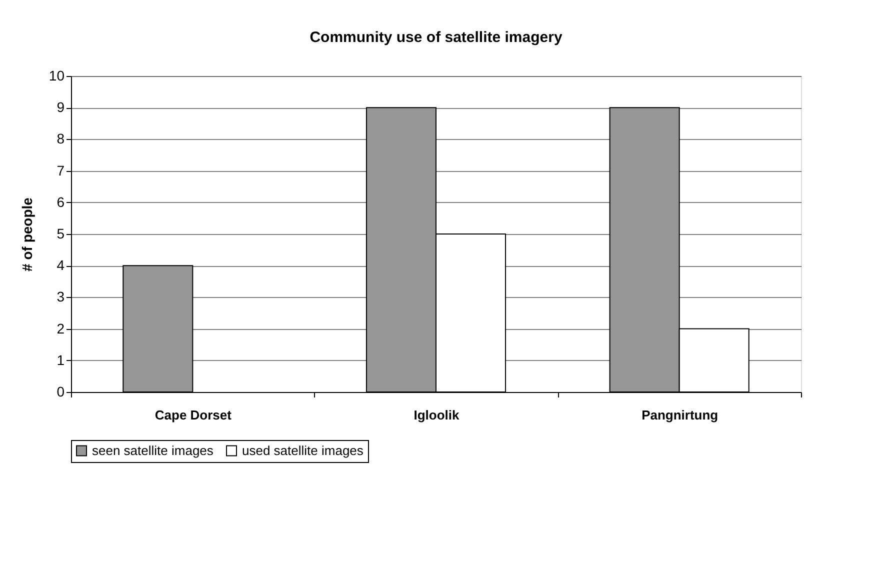  Describe the element at coordinates (60, 296) in the screenshot. I see `y-tick-label: 3` at that location.